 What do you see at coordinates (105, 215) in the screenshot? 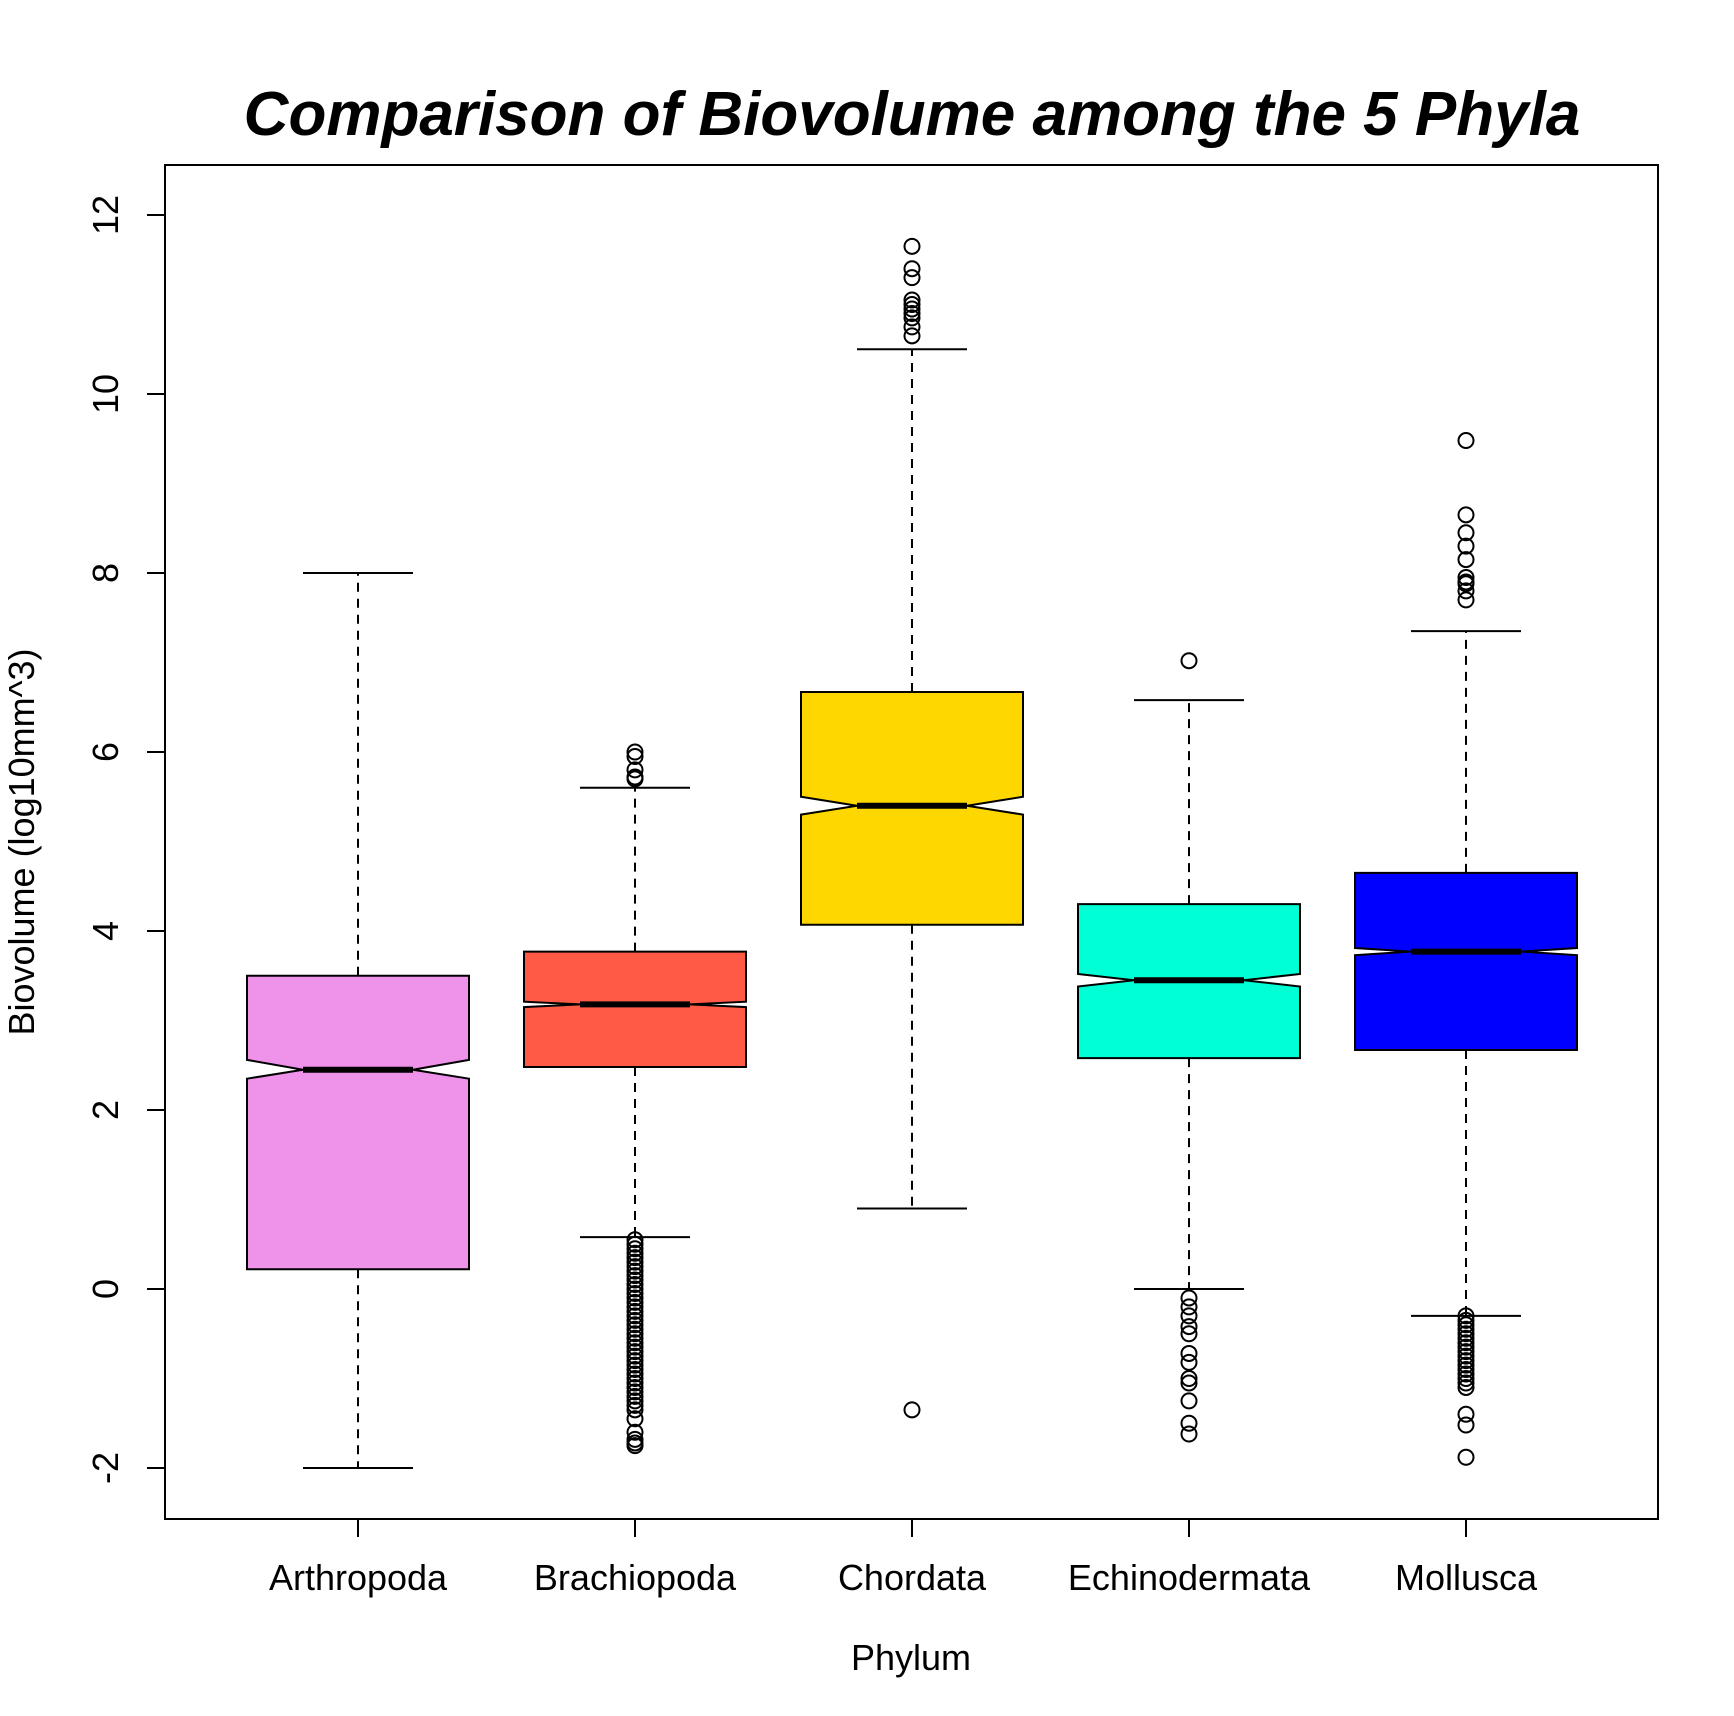
I see `y-tick-label: 12` at bounding box center [105, 215].